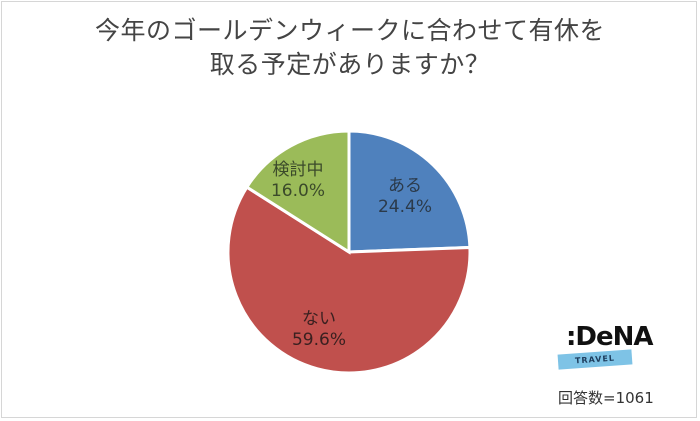 This screenshot has height=421, width=700. What do you see at coordinates (405, 186) in the screenshot?
I see `label-aru-name: ある` at bounding box center [405, 186].